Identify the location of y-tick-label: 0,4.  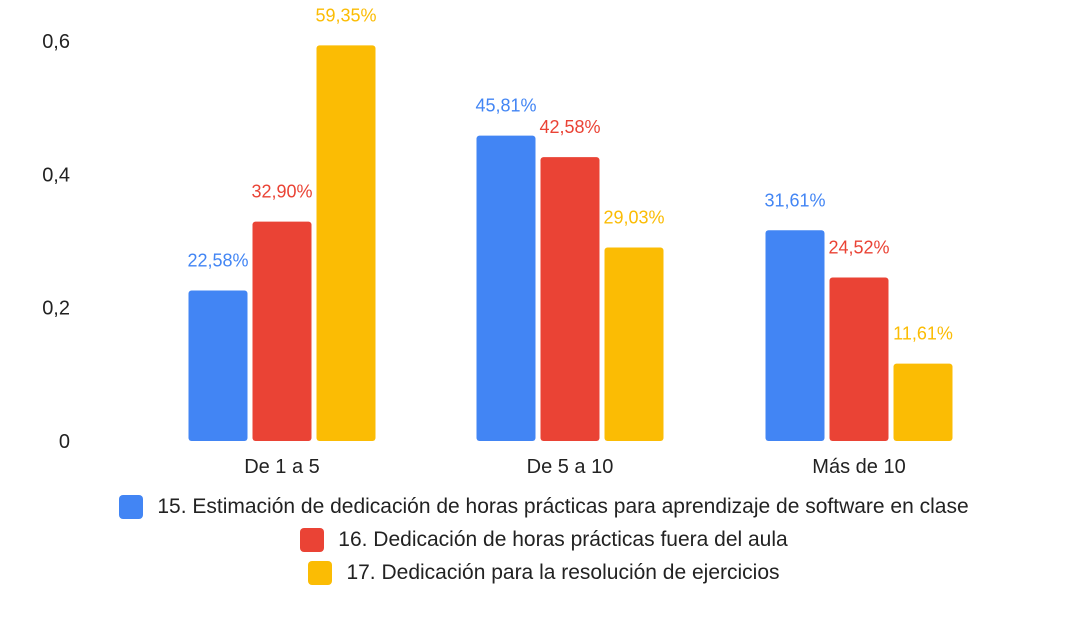
(56, 175).